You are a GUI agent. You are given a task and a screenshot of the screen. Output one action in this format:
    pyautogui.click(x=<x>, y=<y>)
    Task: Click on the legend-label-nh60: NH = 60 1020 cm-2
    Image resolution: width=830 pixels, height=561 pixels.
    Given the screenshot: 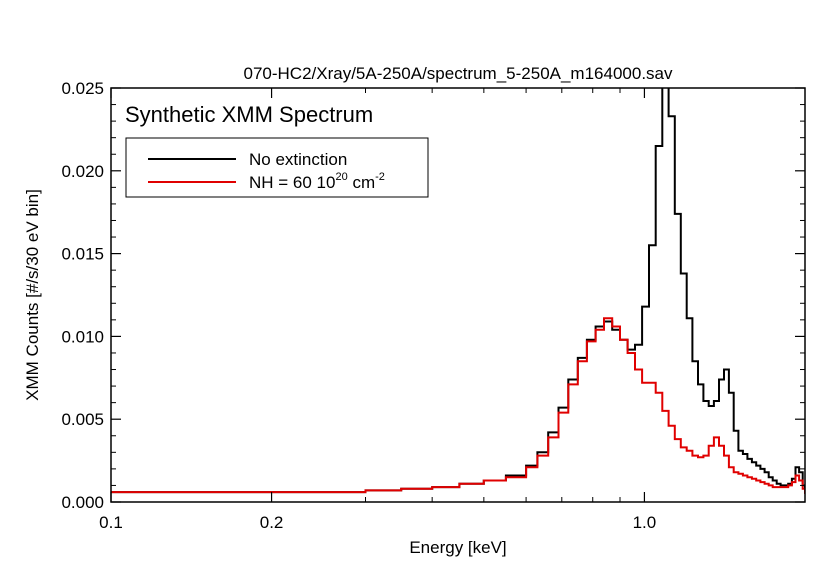 What is the action you would take?
    pyautogui.click(x=317, y=181)
    